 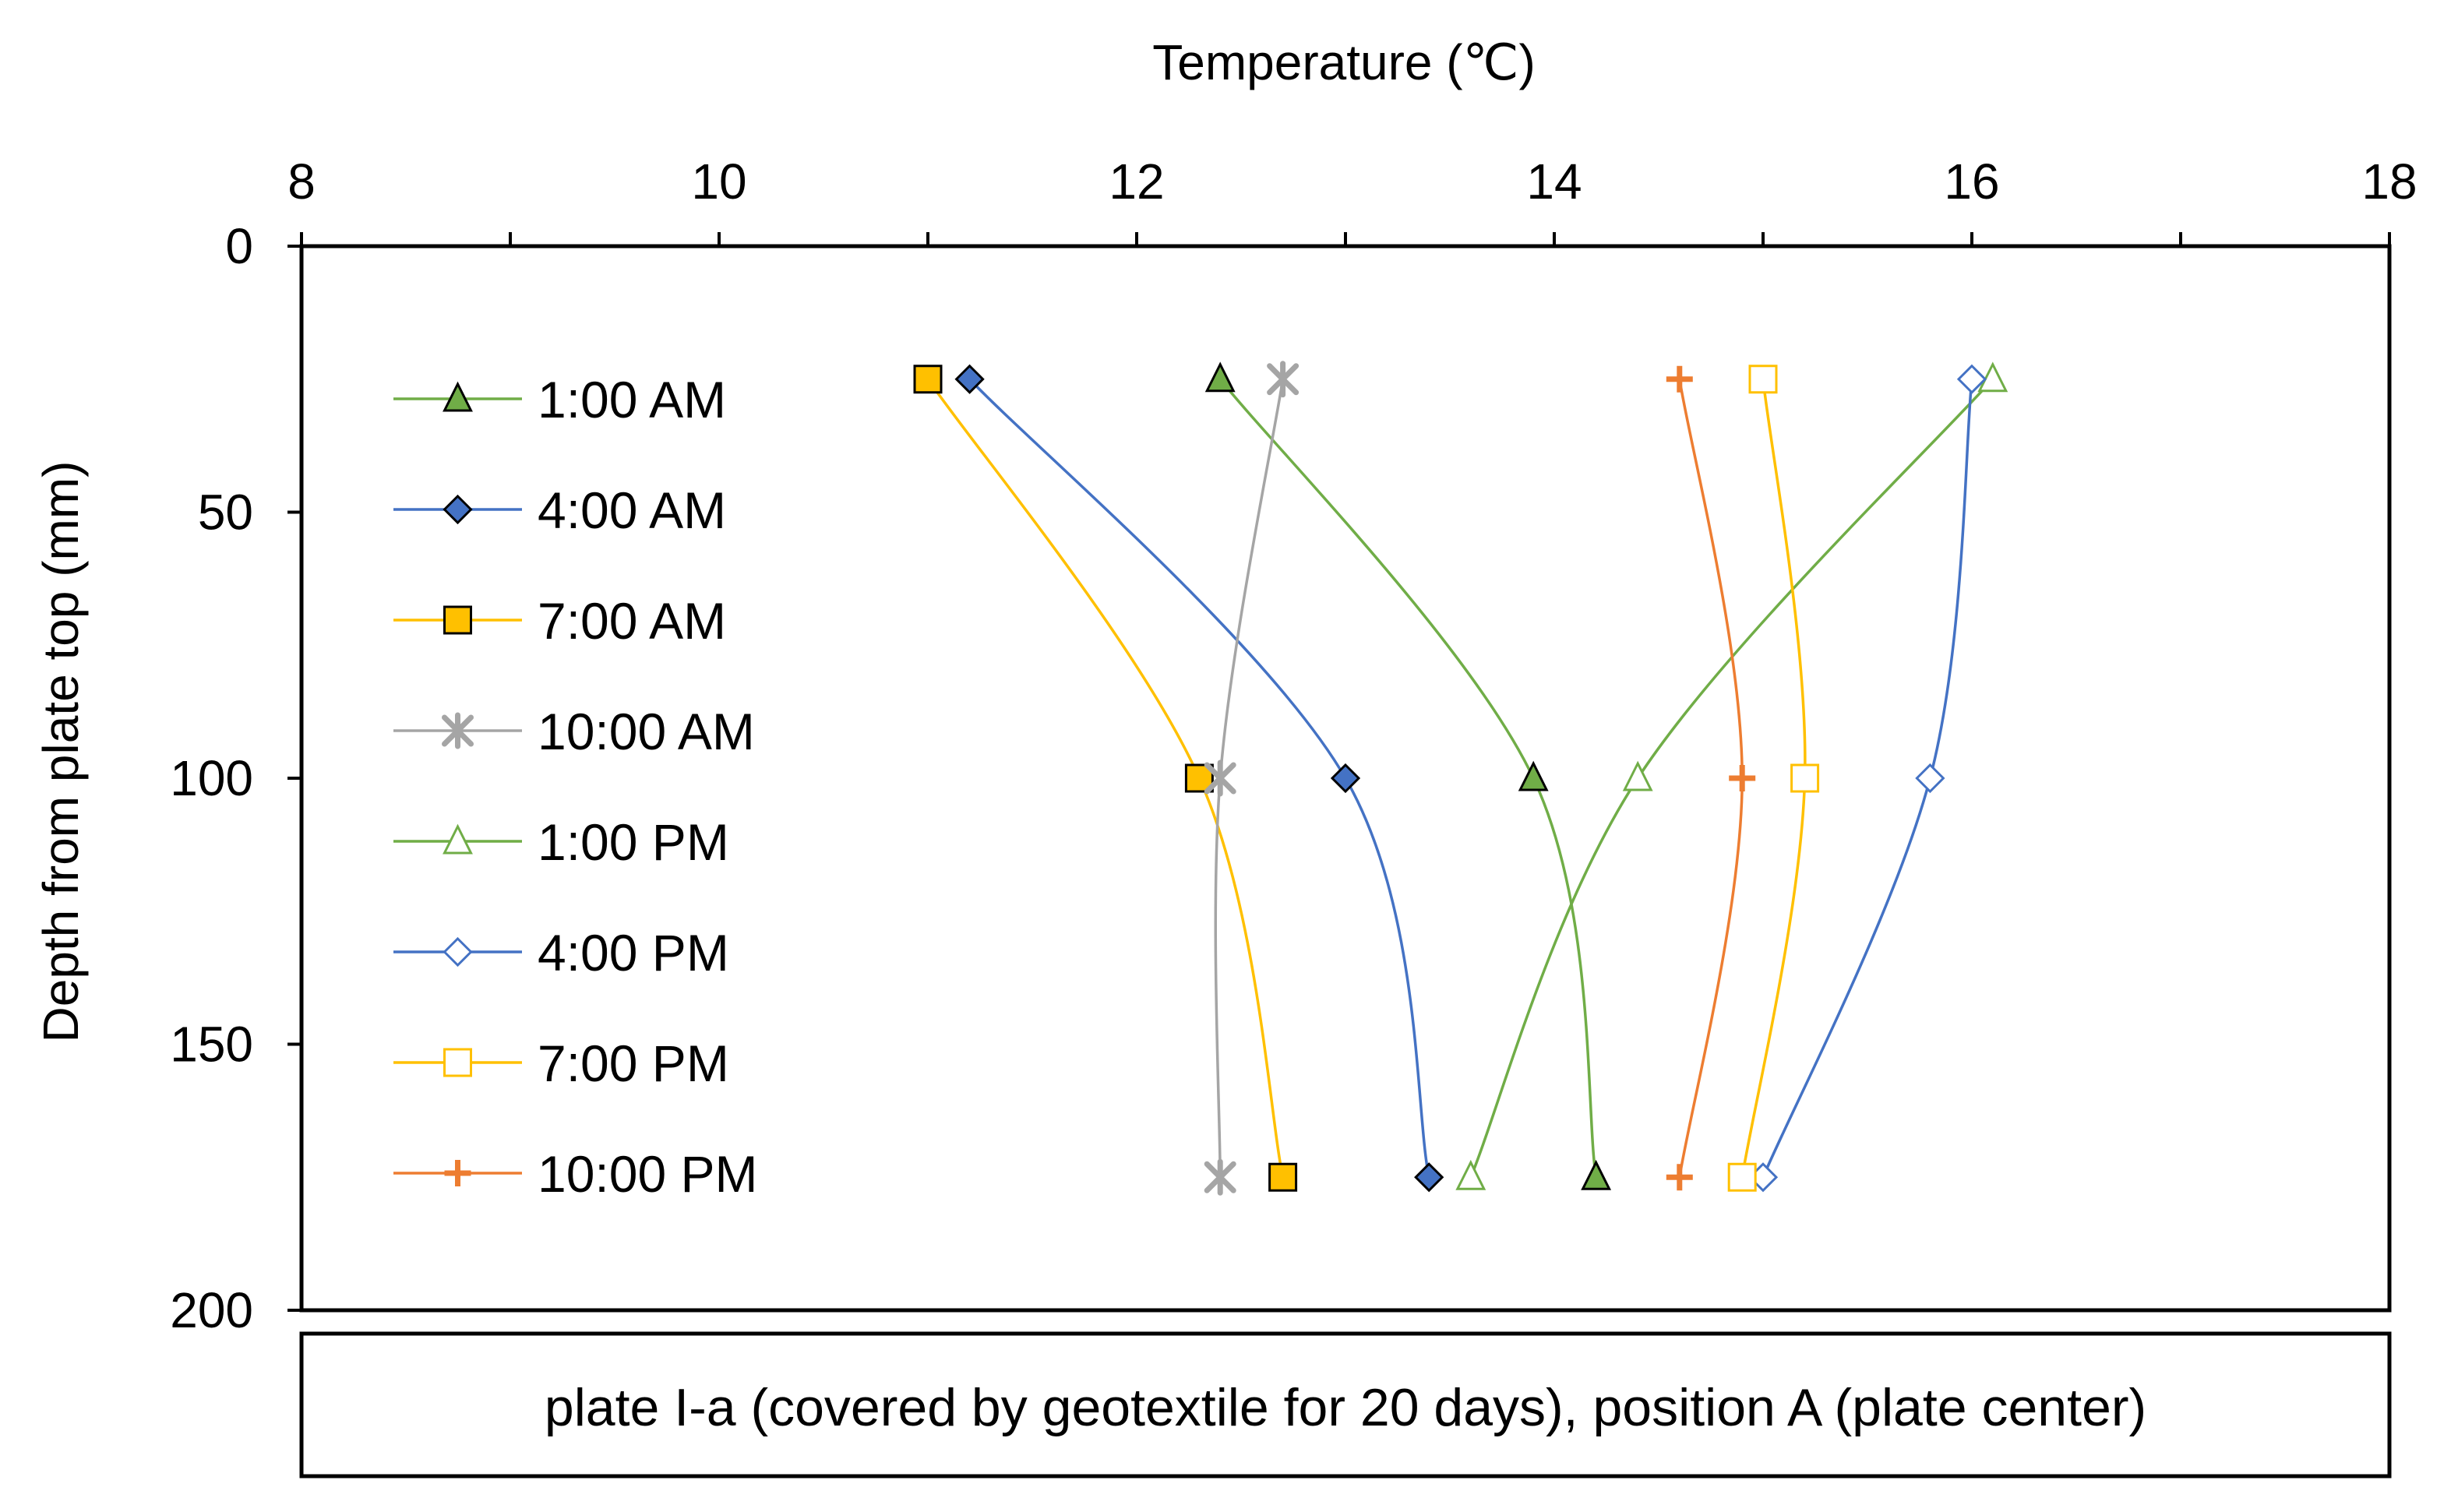 What do you see at coordinates (225, 513) in the screenshot?
I see `y-tick-label: 50` at bounding box center [225, 513].